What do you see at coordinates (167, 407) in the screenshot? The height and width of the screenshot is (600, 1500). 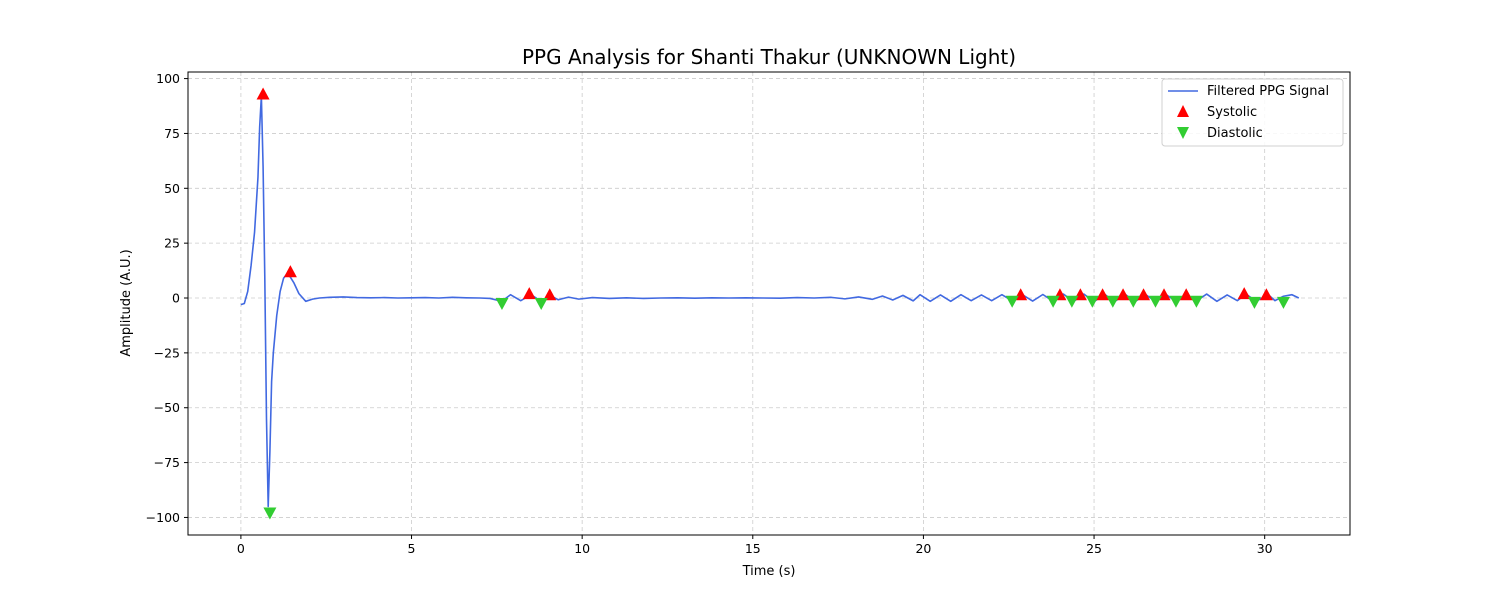 I see `y-tick-label: −50` at bounding box center [167, 407].